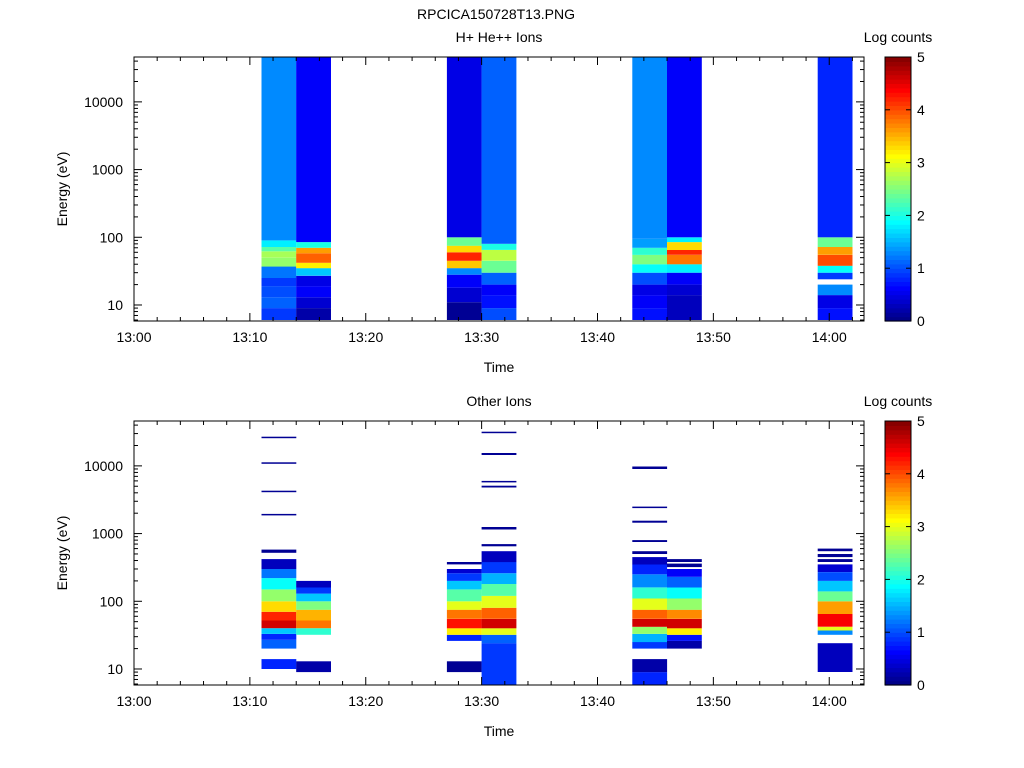 The image size is (1024, 768). What do you see at coordinates (365, 701) in the screenshot?
I see `x-tick-label: 13:20` at bounding box center [365, 701].